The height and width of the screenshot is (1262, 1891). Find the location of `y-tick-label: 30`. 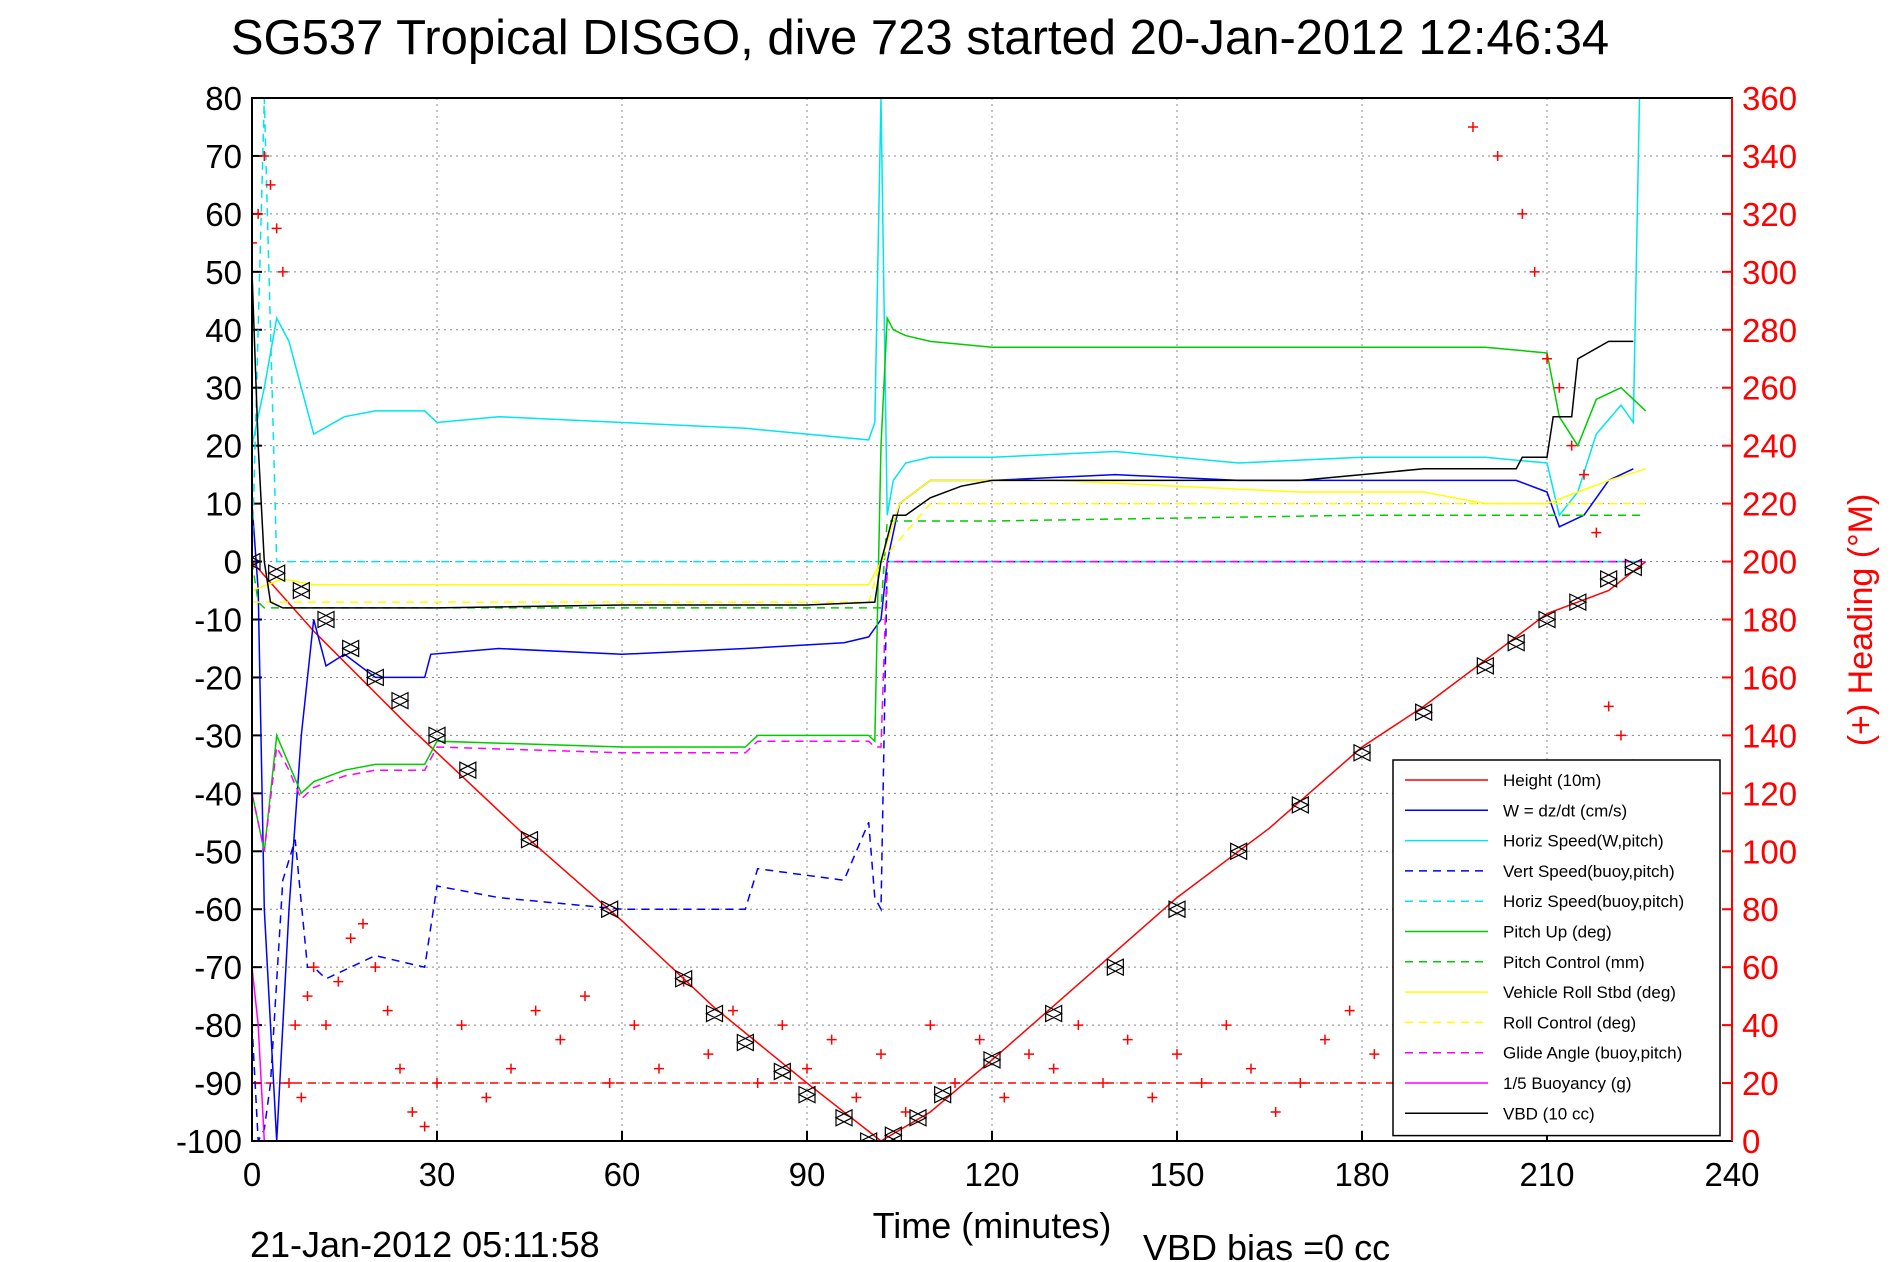

y-tick-label: 30 is located at coordinates (223, 388).